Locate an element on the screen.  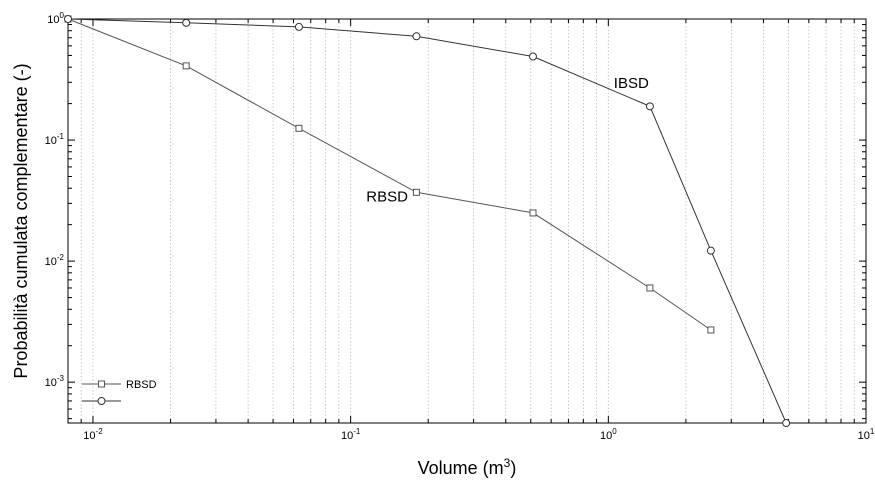
annotation-ibsd: IBSD is located at coordinates (631, 83).